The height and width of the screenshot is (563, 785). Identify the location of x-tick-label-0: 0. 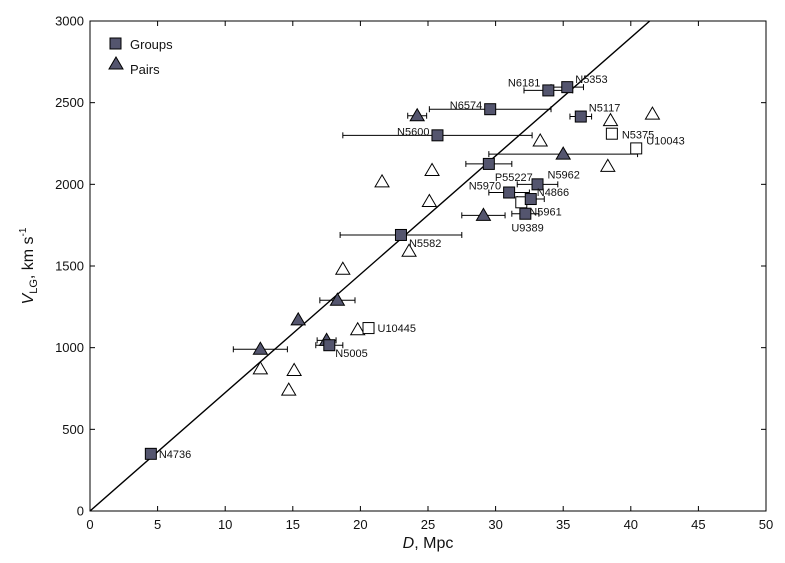
(89, 524).